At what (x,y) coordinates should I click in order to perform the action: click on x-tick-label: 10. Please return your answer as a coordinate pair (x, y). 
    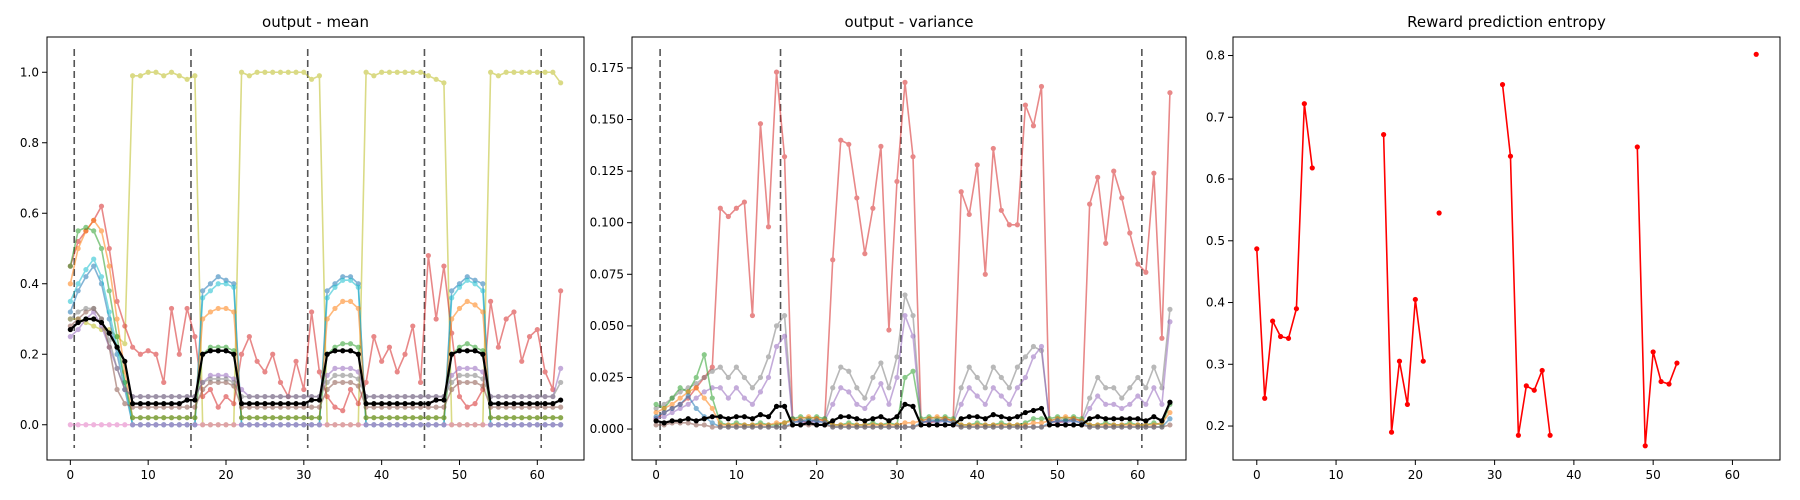
    Looking at the image, I should click on (1335, 475).